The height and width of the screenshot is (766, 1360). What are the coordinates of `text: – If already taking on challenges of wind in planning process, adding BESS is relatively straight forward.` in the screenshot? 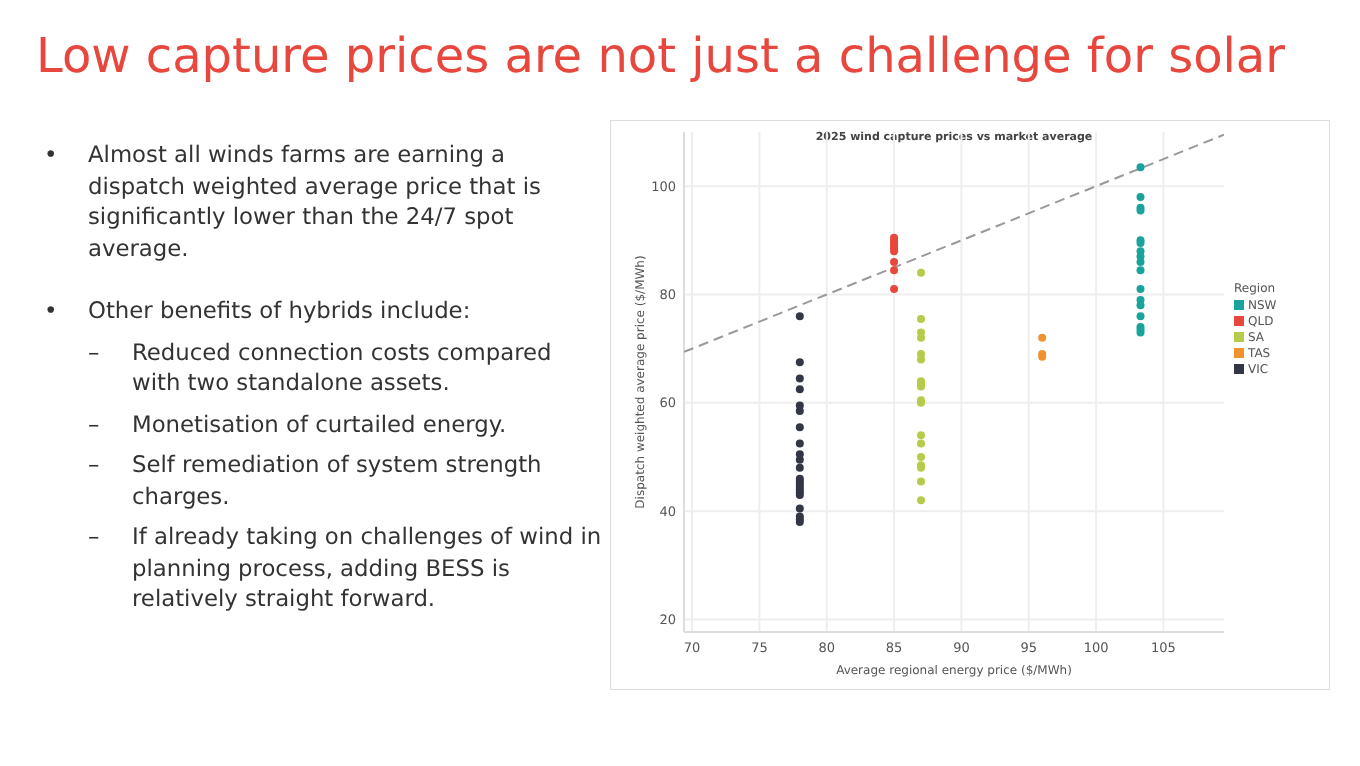 It's located at (345, 567).